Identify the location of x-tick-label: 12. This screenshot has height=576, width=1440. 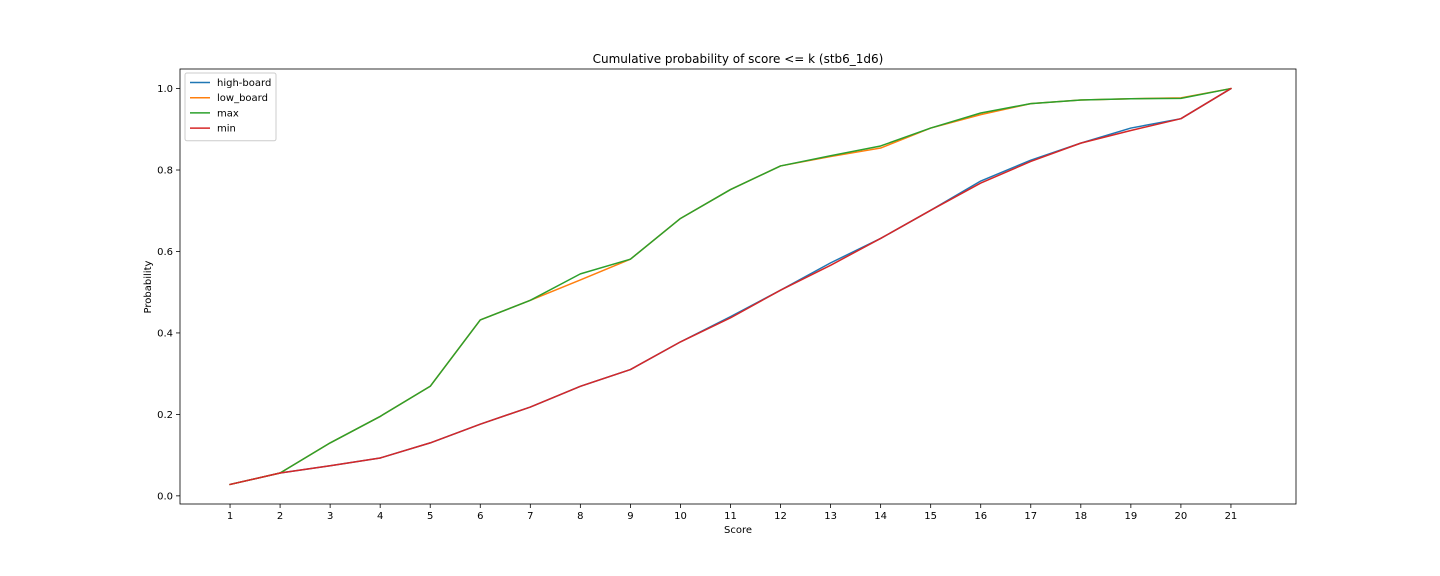
(780, 516).